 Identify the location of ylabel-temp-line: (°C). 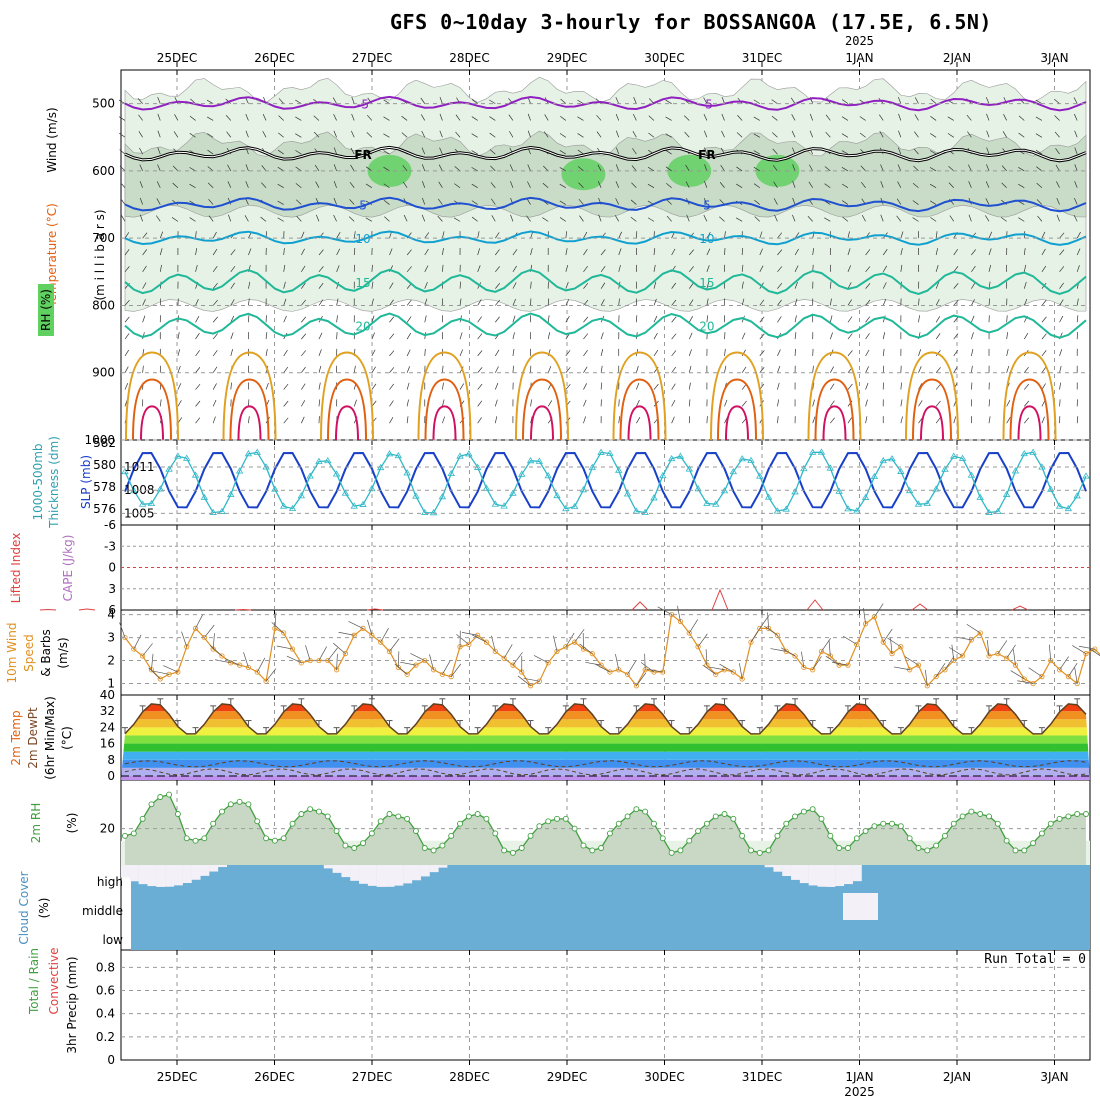
(67, 738).